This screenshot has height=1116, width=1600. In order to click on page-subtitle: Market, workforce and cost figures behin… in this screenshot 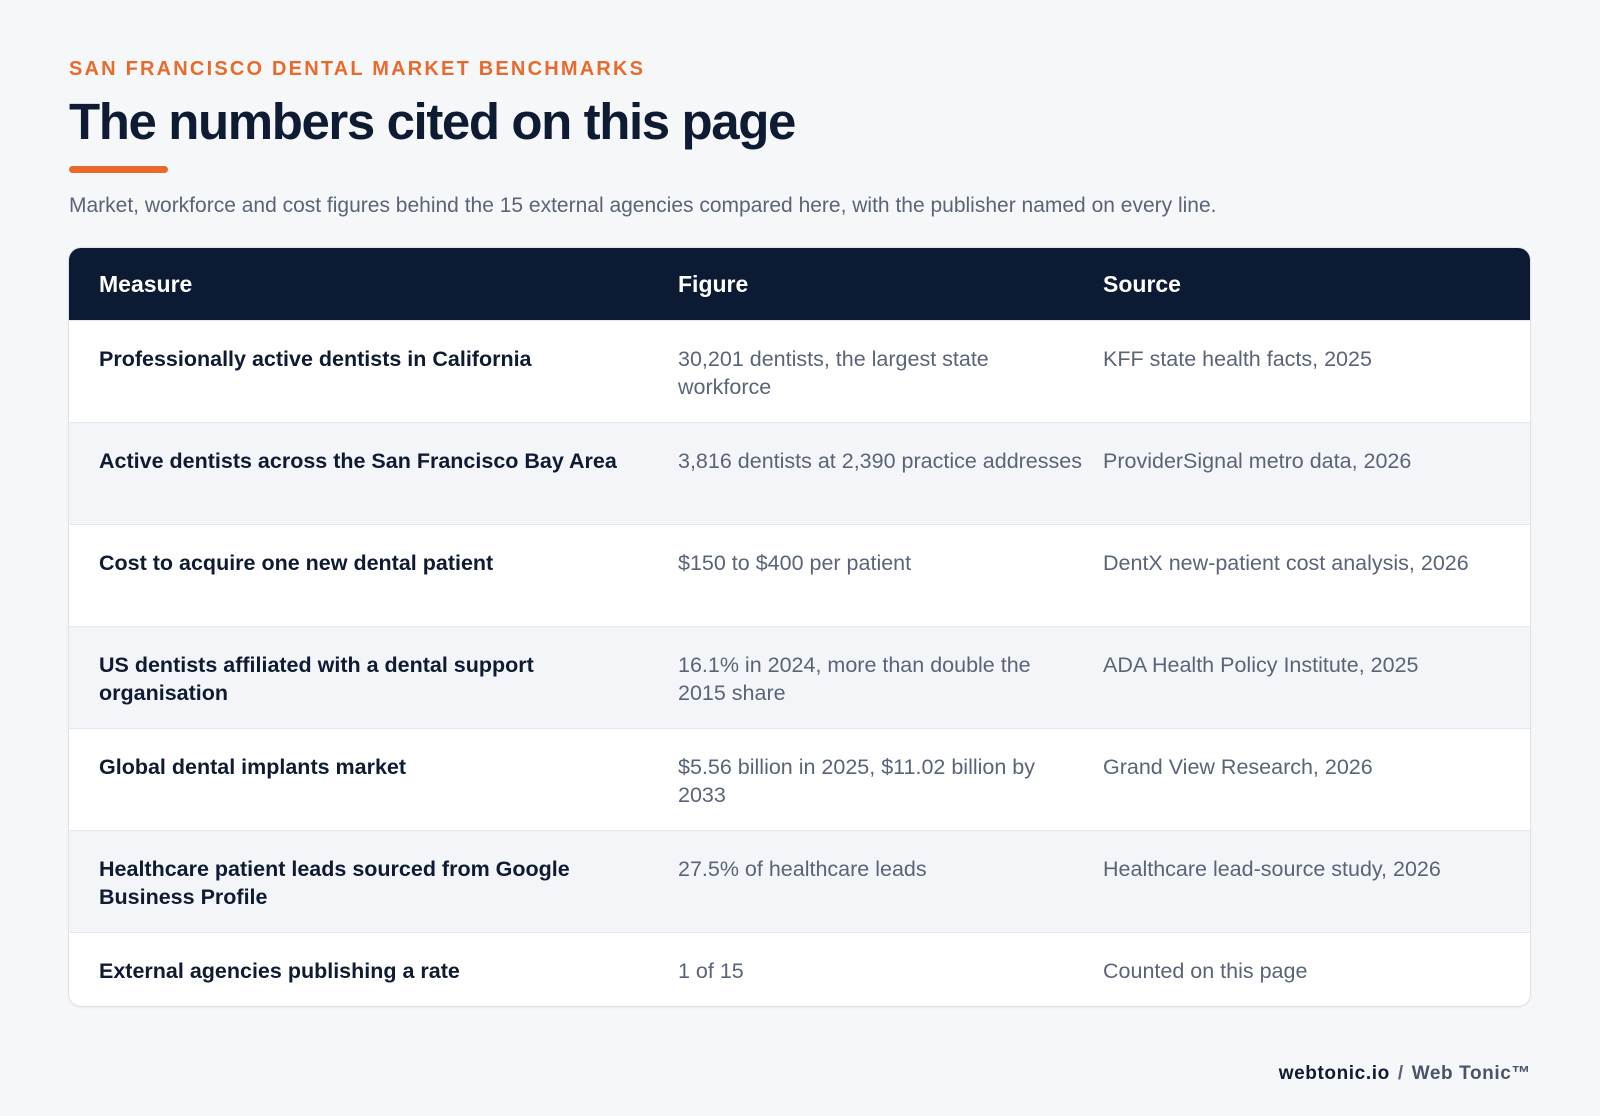, I will do `click(643, 205)`.